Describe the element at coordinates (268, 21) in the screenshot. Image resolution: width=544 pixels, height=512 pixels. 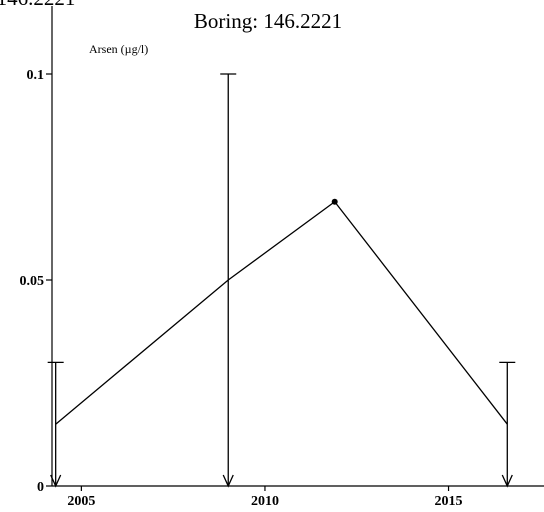
I see `chart-title: Boring: 146.2221` at that location.